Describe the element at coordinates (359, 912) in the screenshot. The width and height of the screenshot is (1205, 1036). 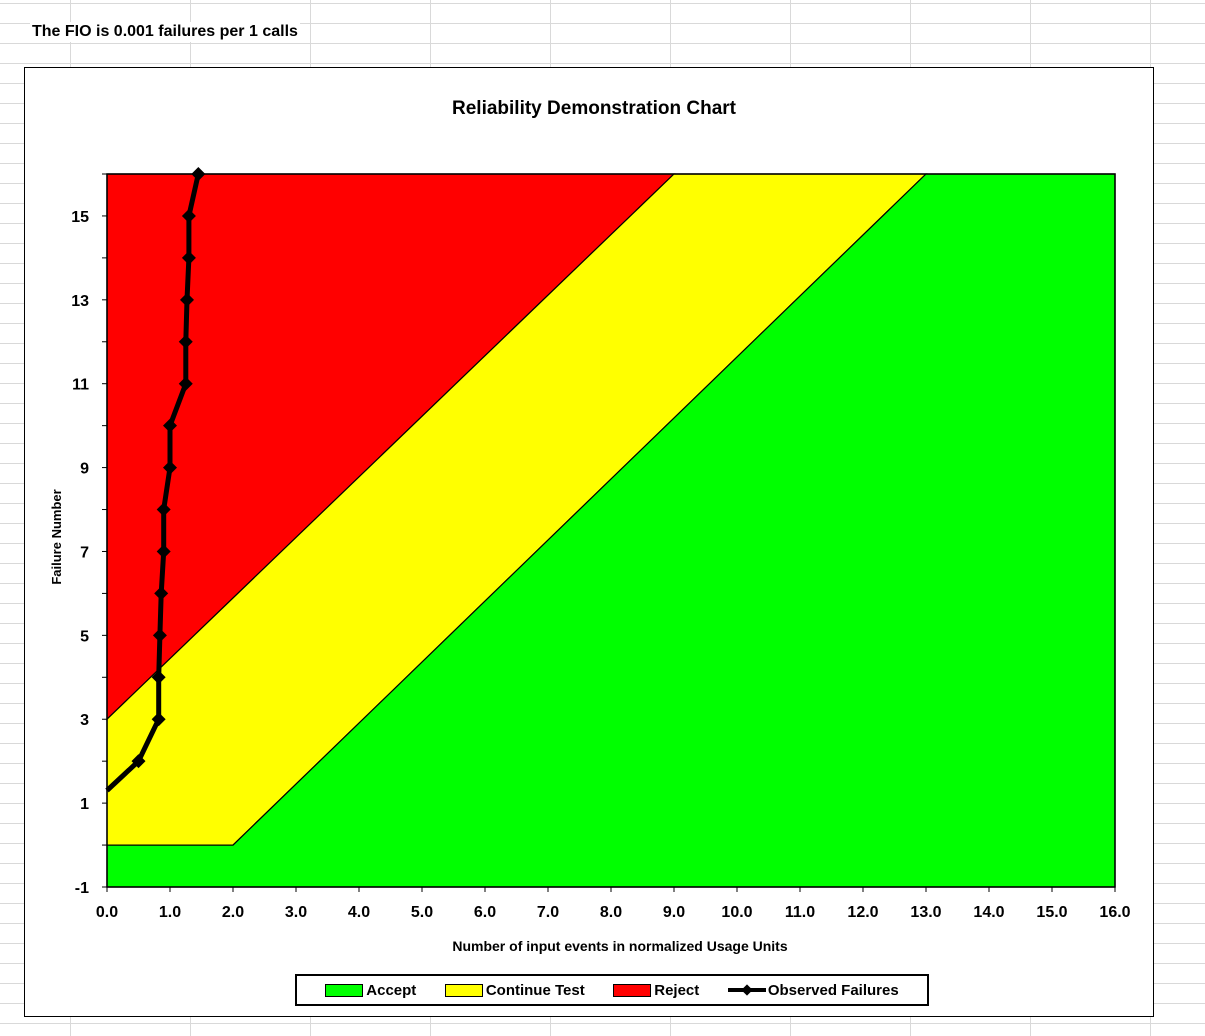
I see `x-tick-label: 4.0` at that location.